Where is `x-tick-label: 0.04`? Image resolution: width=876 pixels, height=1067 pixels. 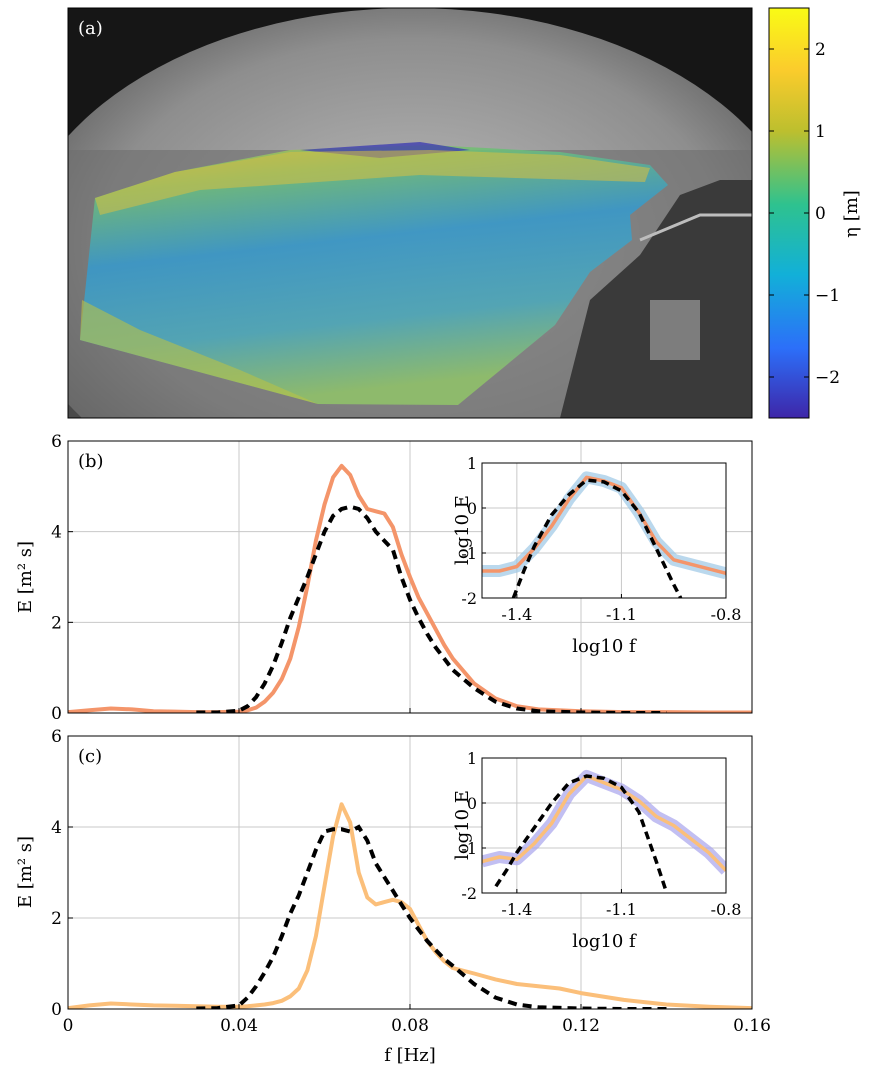
x-tick-label: 0.04 is located at coordinates (239, 1026).